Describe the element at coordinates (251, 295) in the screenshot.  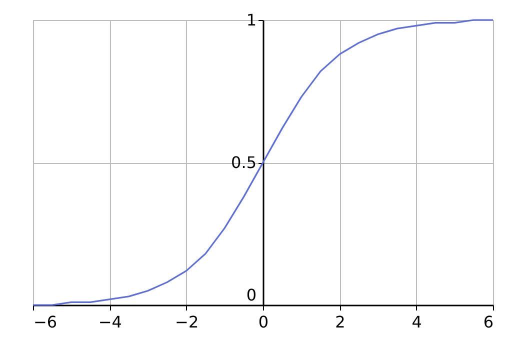
I see `y-tick-label: 0` at that location.